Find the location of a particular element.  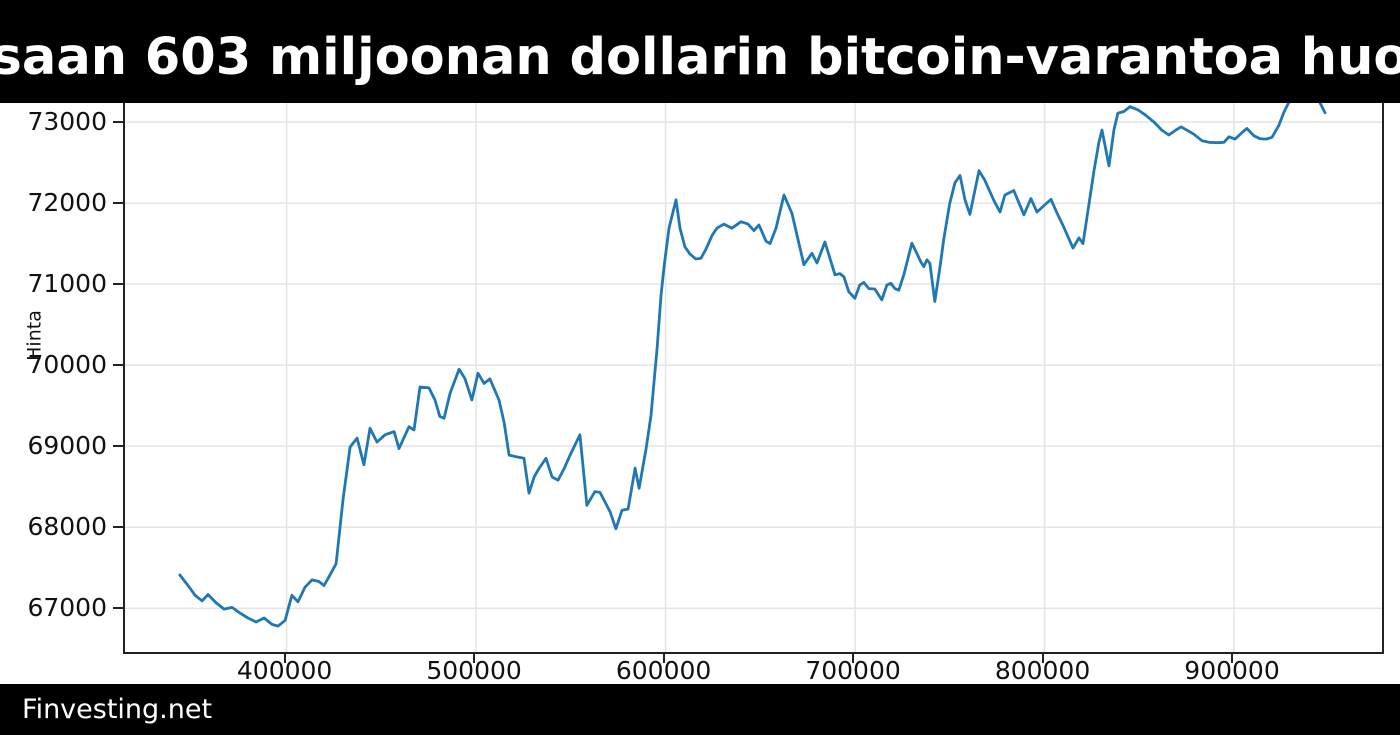

x-tick-label: 400000 is located at coordinates (284, 670).